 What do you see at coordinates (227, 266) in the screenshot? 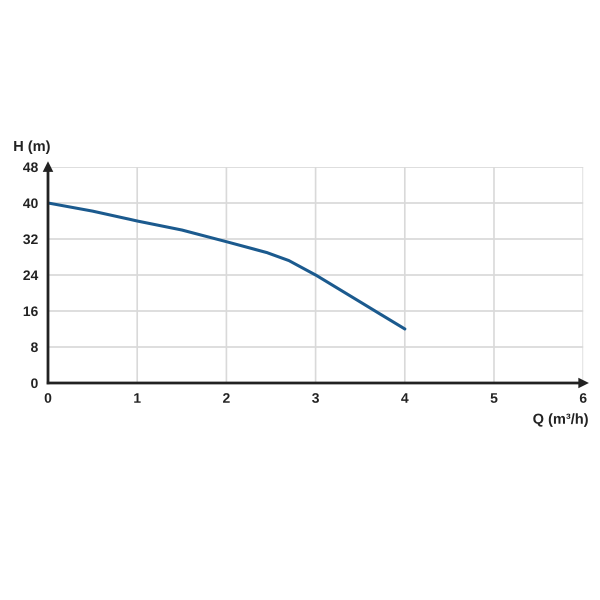
I see `line-series` at bounding box center [227, 266].